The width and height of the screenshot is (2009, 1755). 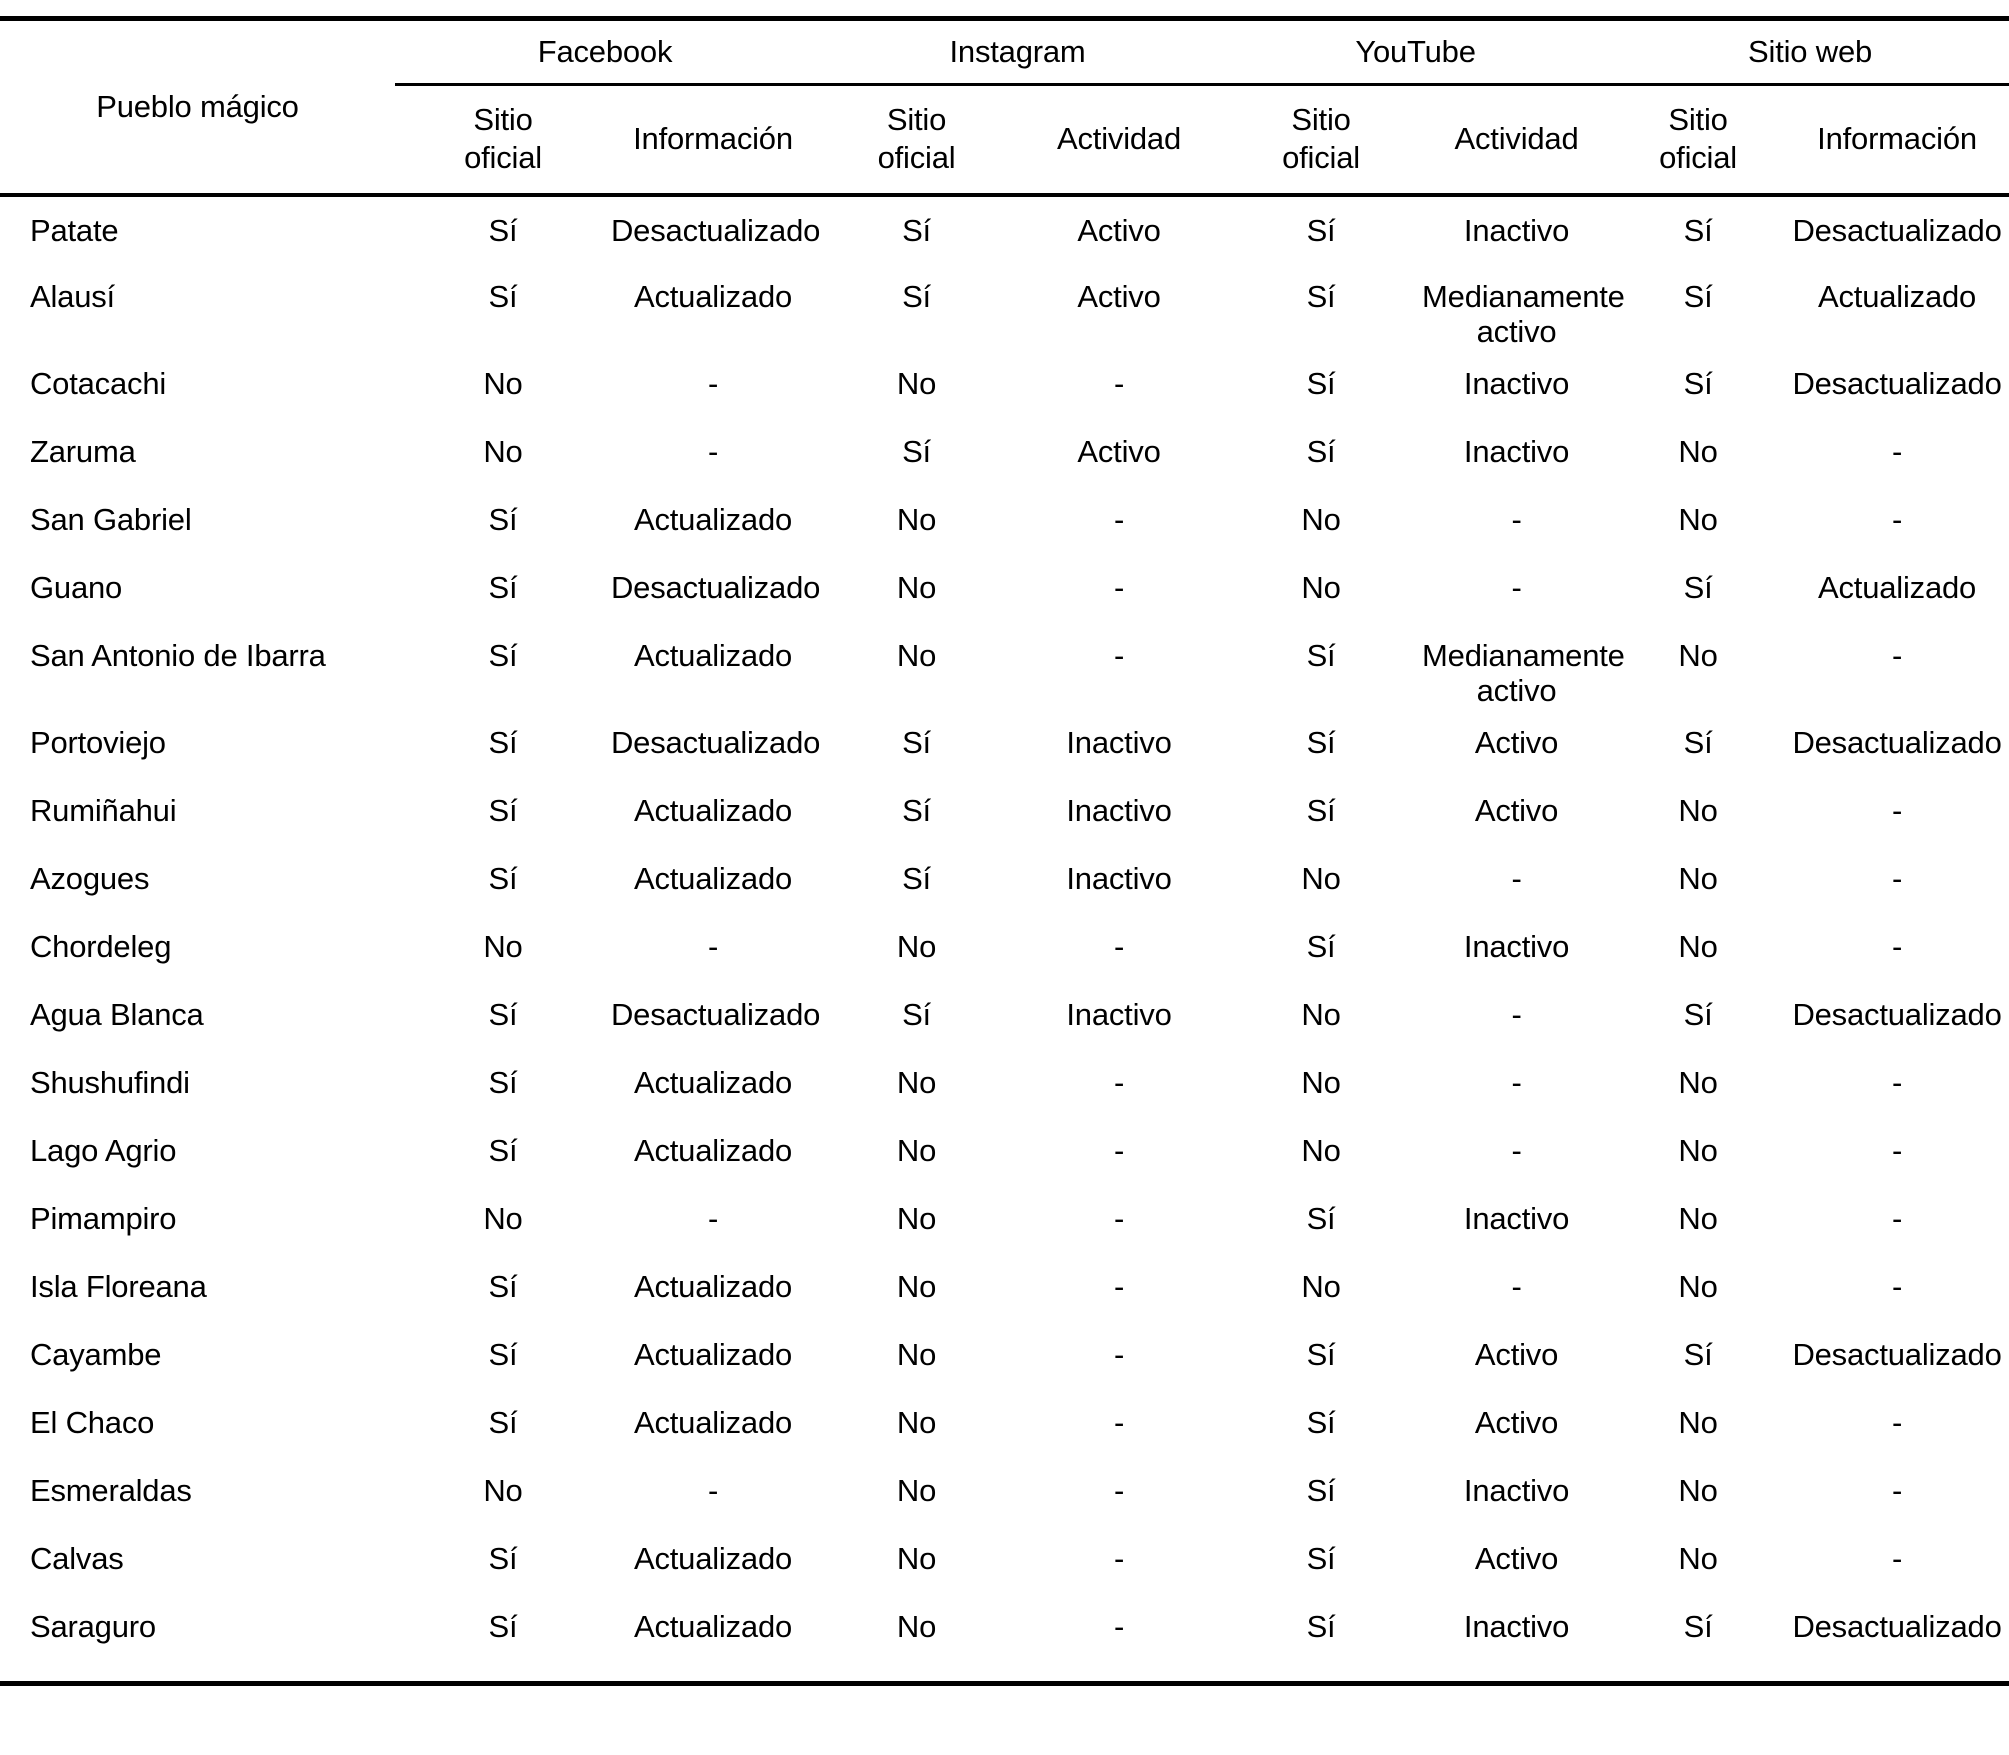 I want to click on pueblo-name-cell: Cayambe, so click(x=96, y=1355).